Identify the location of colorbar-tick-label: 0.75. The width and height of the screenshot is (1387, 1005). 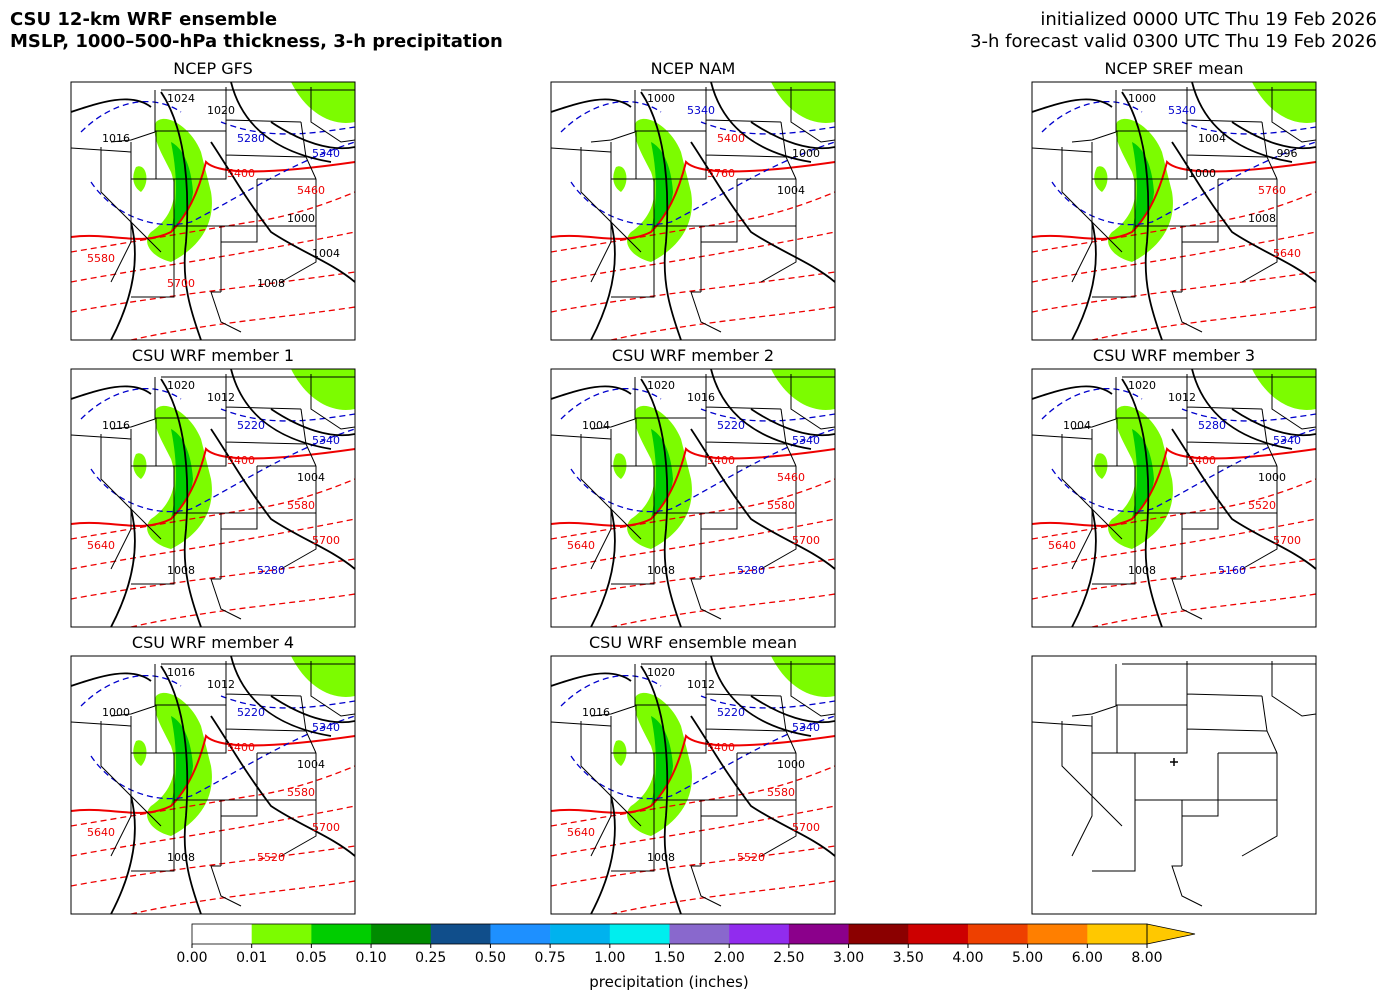
(550, 958).